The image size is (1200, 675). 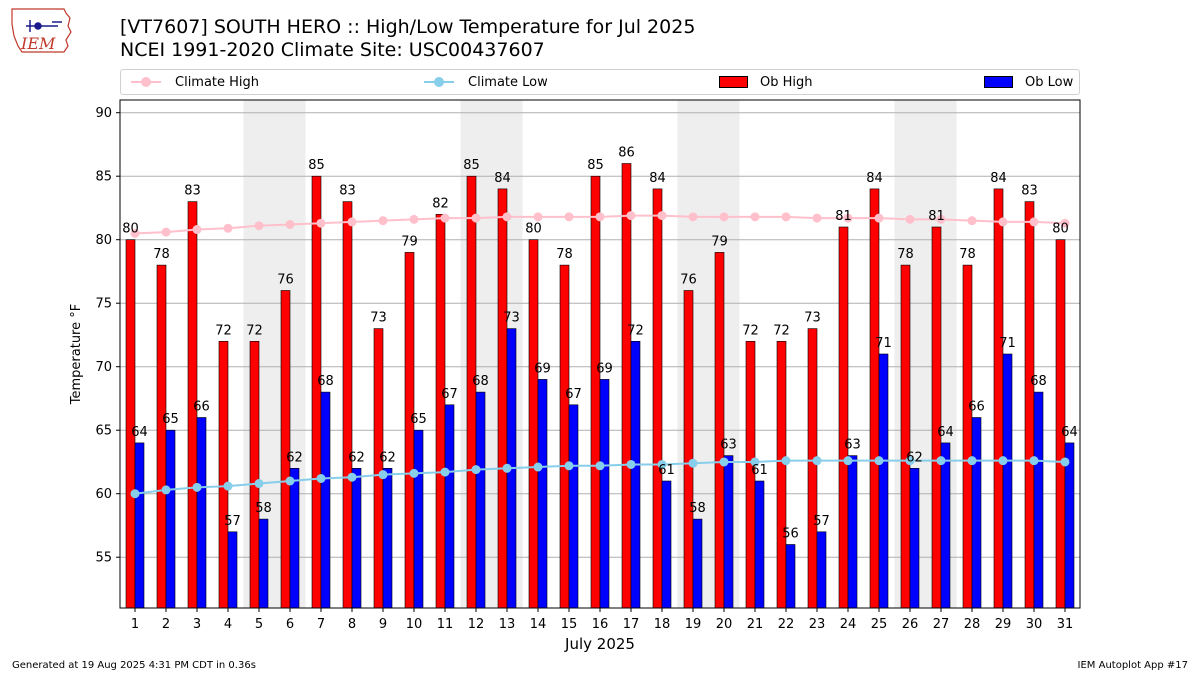 I want to click on data-label-high: 79, so click(x=719, y=241).